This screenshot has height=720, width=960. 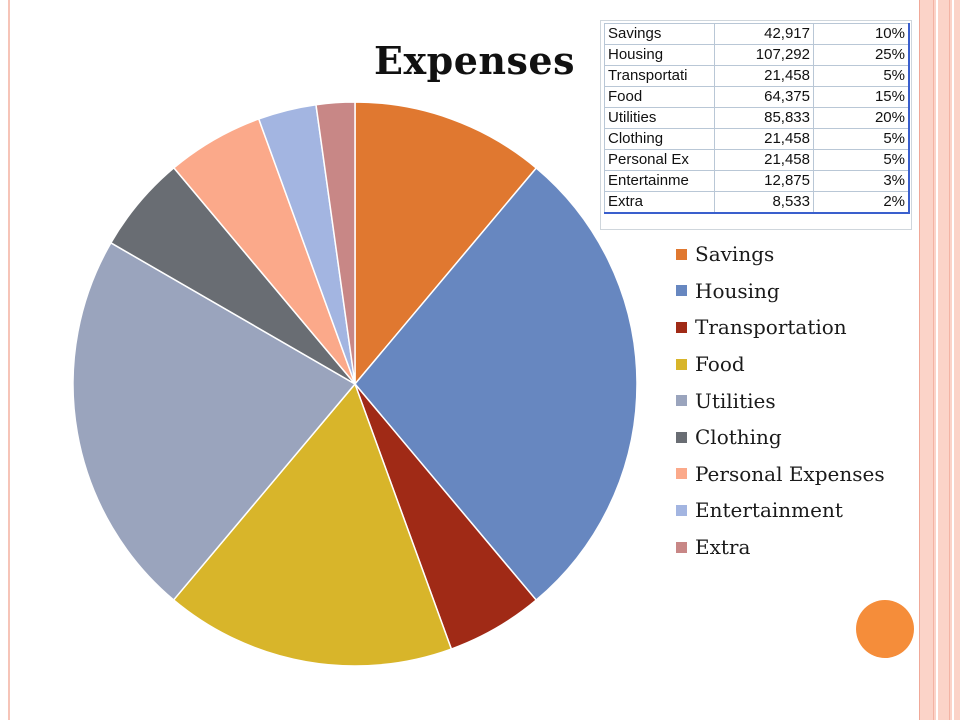 I want to click on legend-item: Clothing, so click(x=780, y=437).